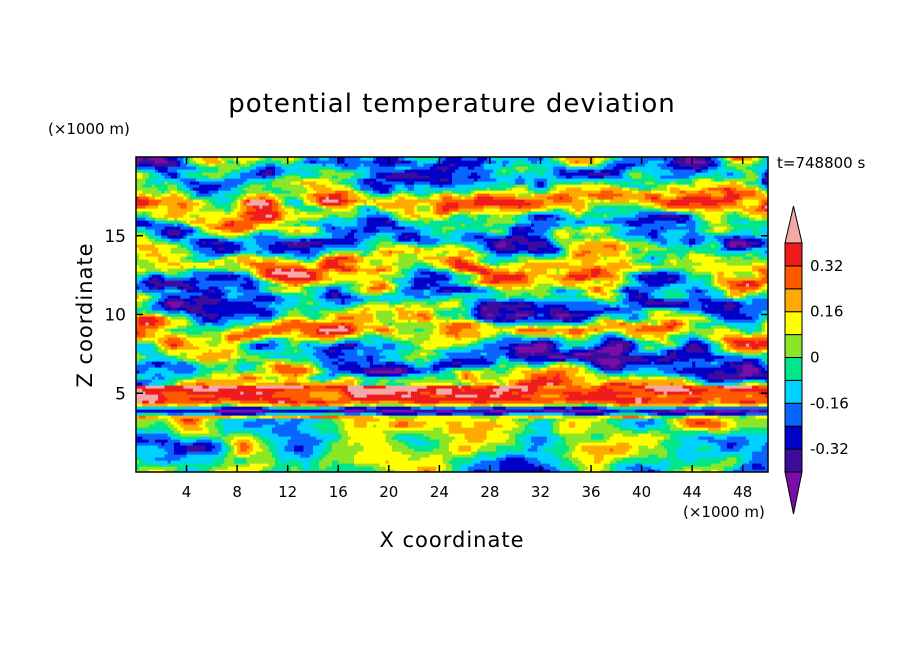  I want to click on time-label: t=748800 s, so click(821, 163).